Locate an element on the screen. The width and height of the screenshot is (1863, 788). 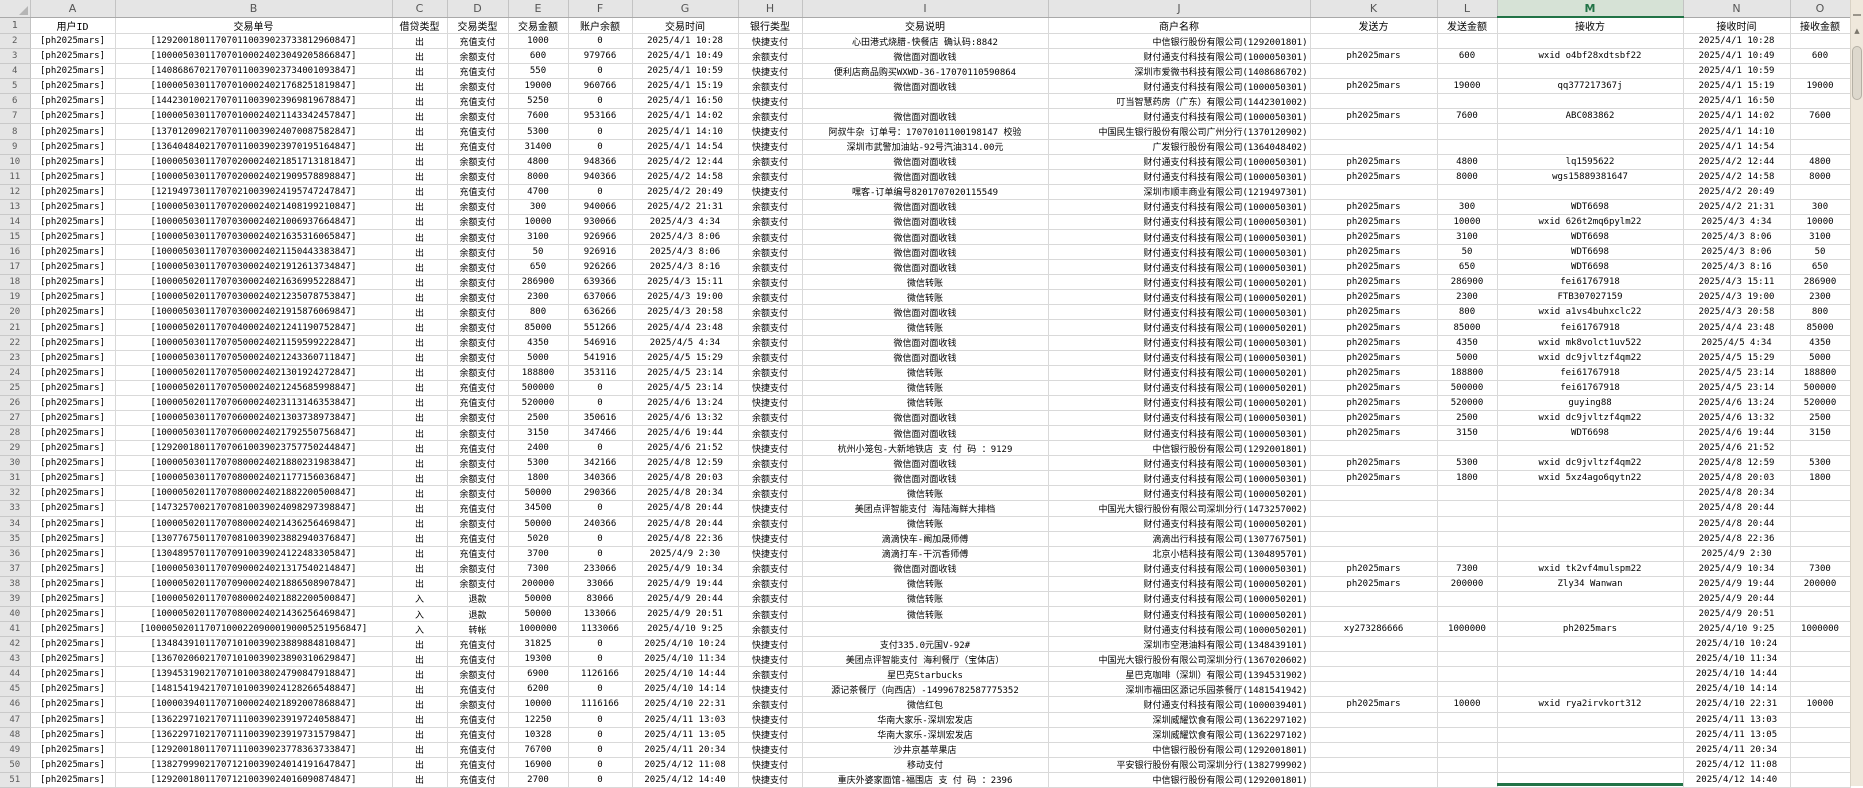
cell-A22: [ph2025mars] is located at coordinates (73, 343).